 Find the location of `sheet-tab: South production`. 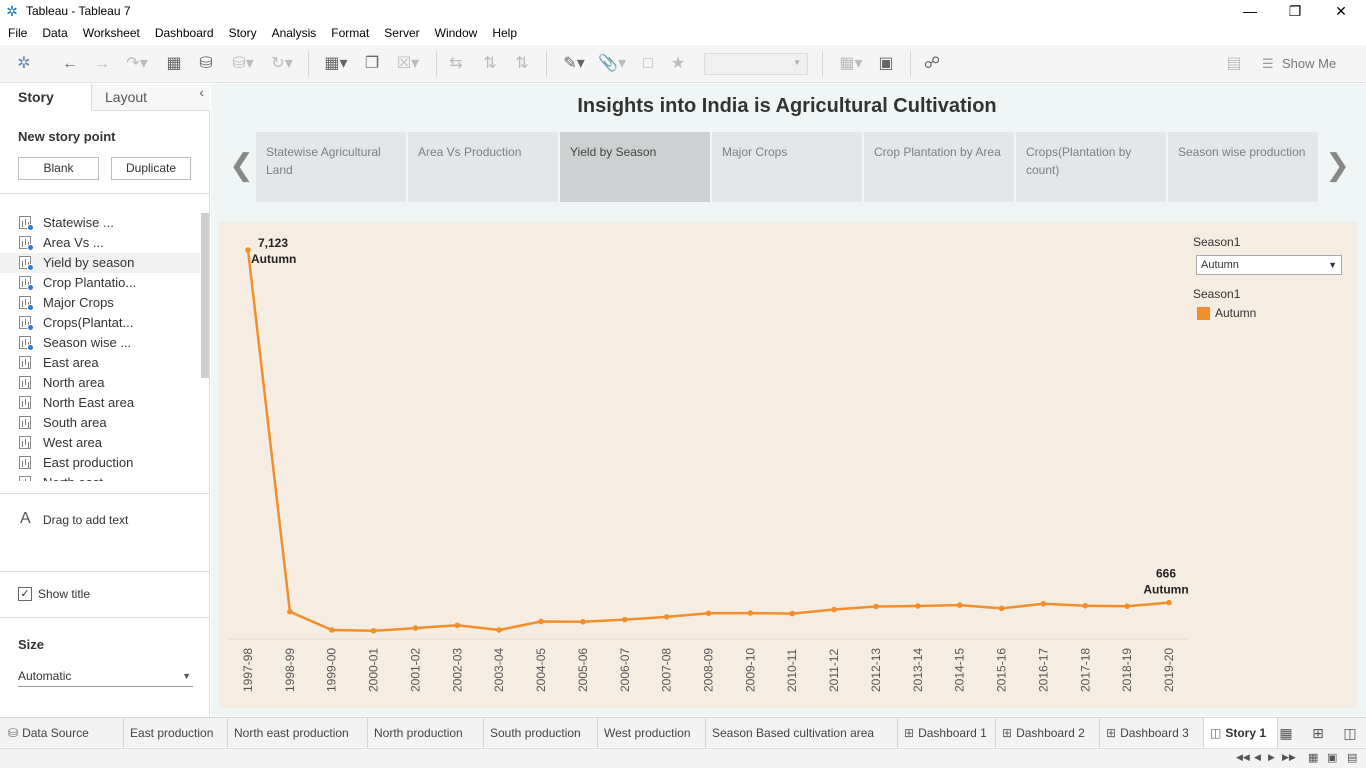

sheet-tab: South production is located at coordinates (541, 733).